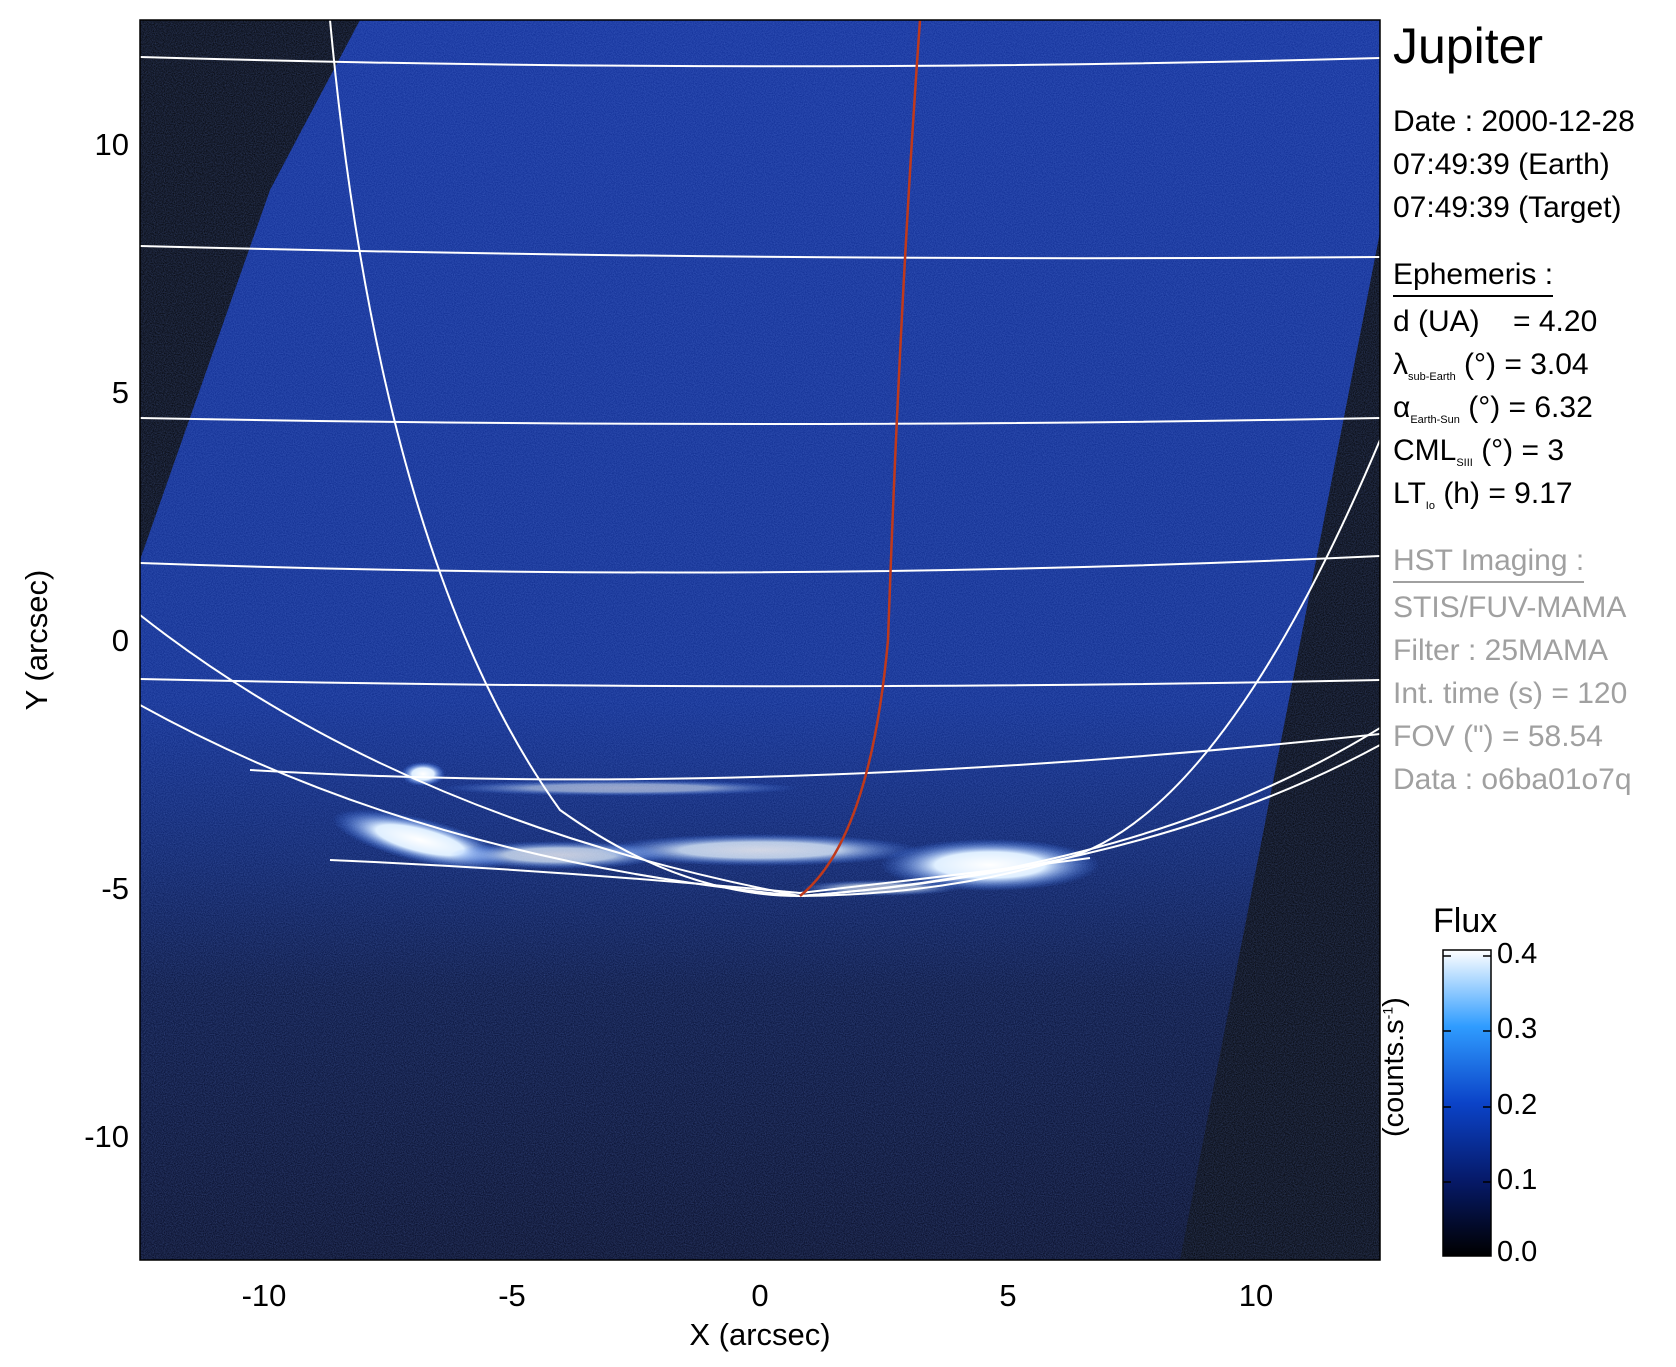  Describe the element at coordinates (1517, 954) in the screenshot. I see `colorbar-tick-label: 0.4` at that location.